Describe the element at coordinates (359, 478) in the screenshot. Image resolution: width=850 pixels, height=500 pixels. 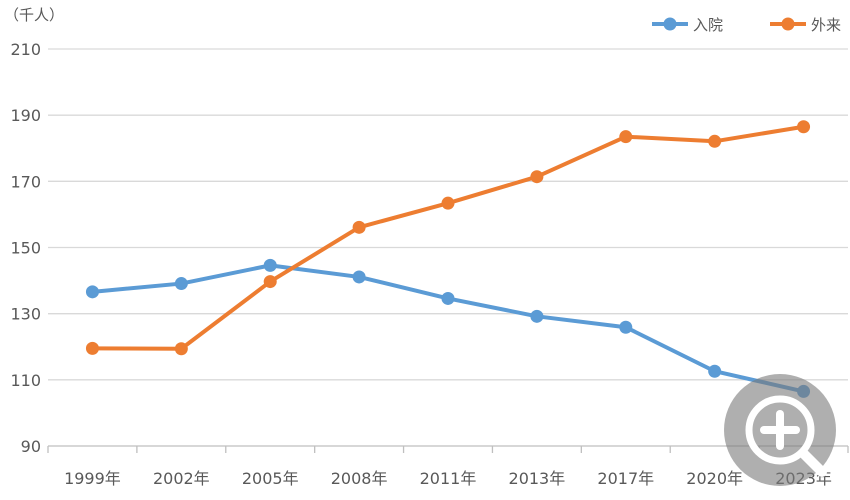
I see `x-tick-label: 2008年` at that location.